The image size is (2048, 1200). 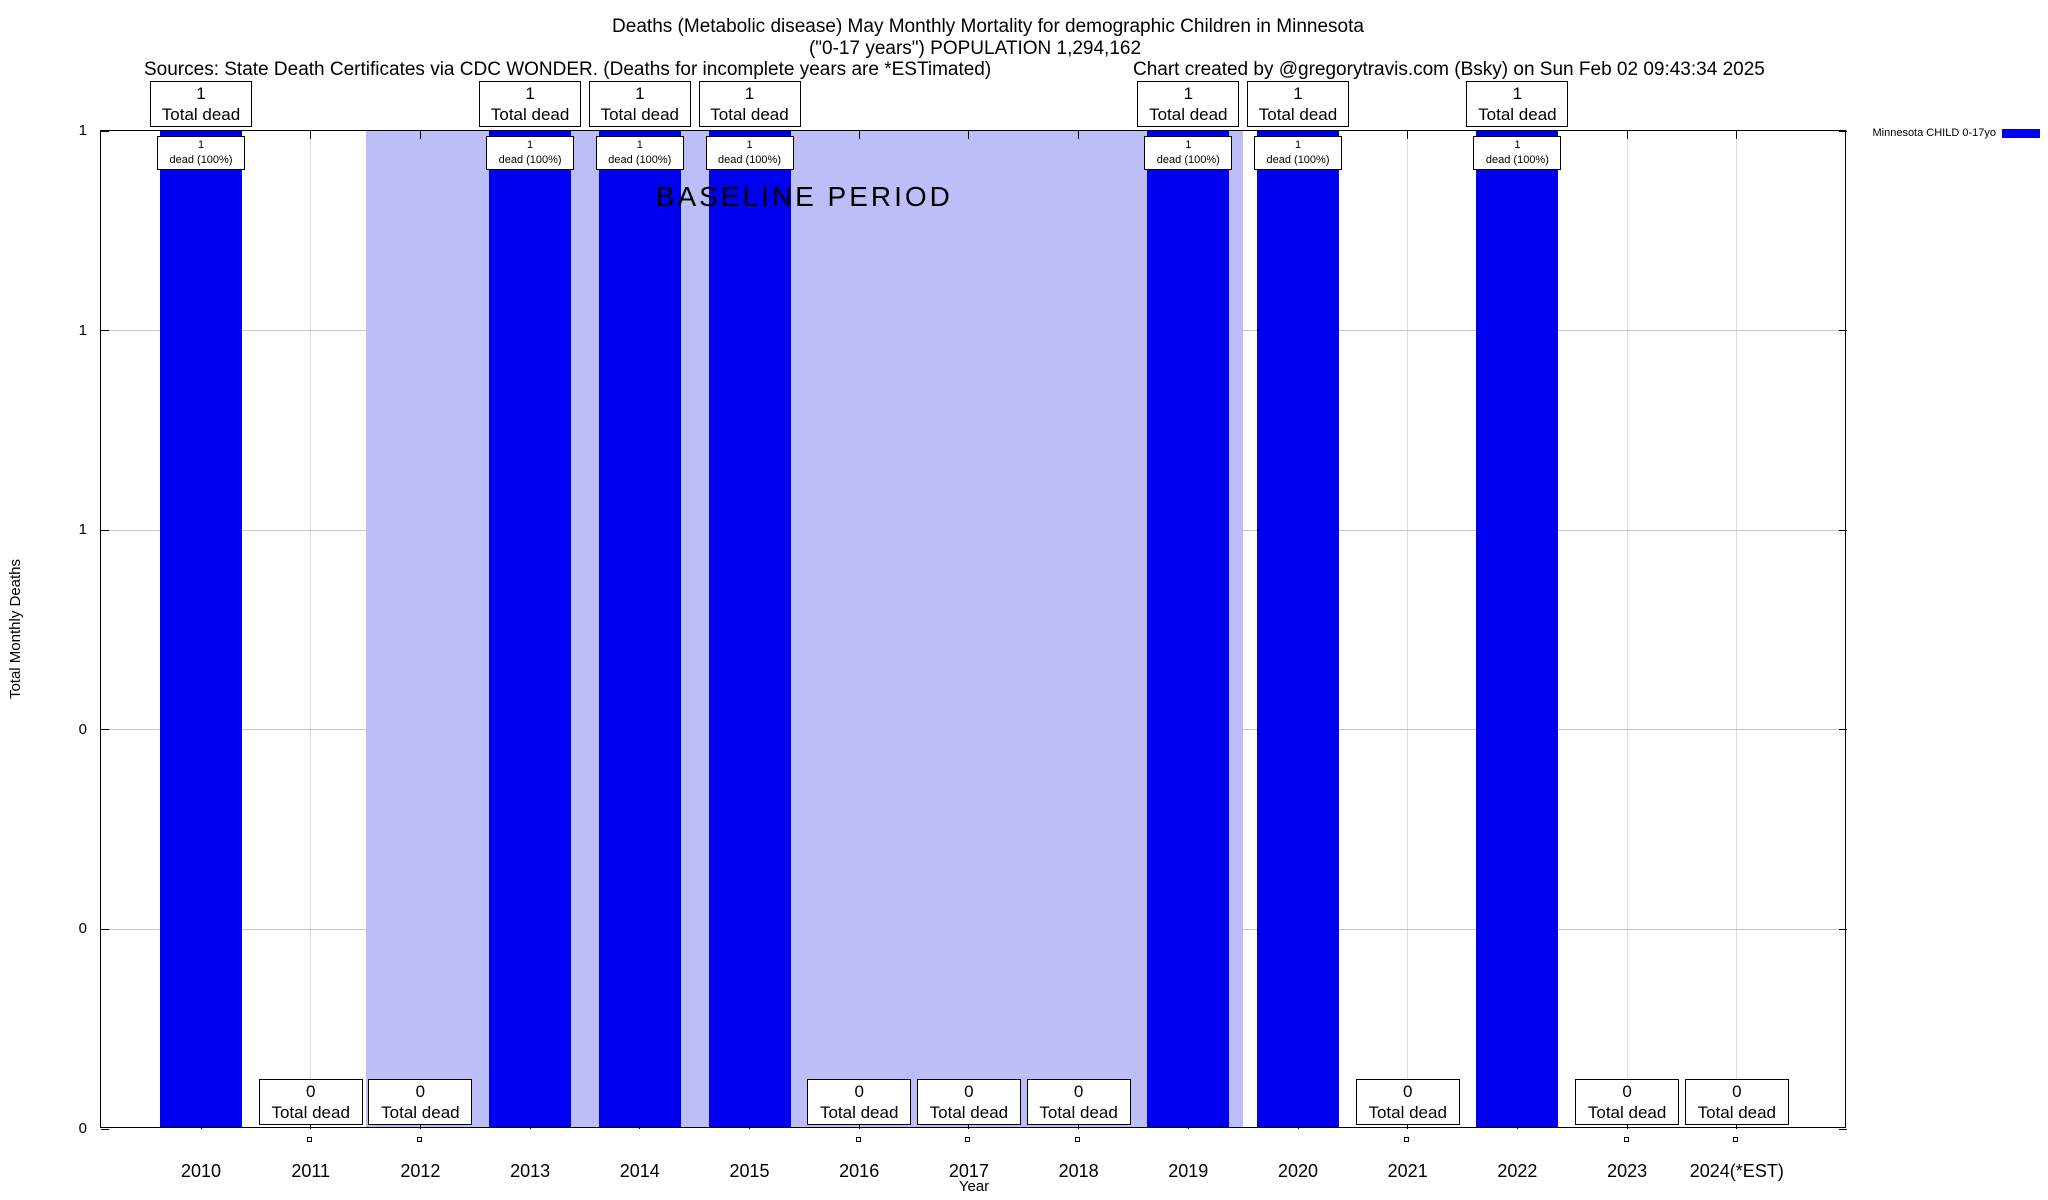 What do you see at coordinates (804, 196) in the screenshot?
I see `baseline-period-label: BASELINE PERIOD` at bounding box center [804, 196].